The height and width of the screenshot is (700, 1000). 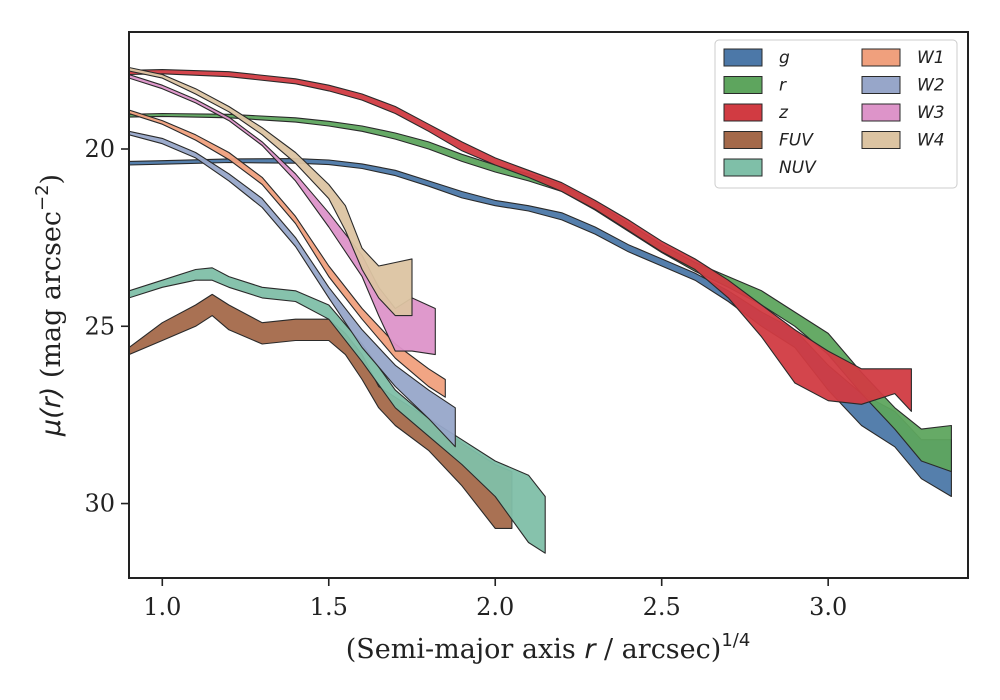 I want to click on x-tick-label: 3.0, so click(x=828, y=607).